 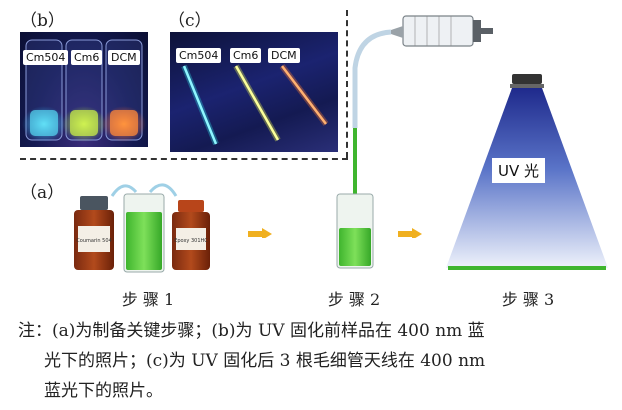 I want to click on coumarin-bottle-label: Coumarin 504, so click(x=93, y=241).